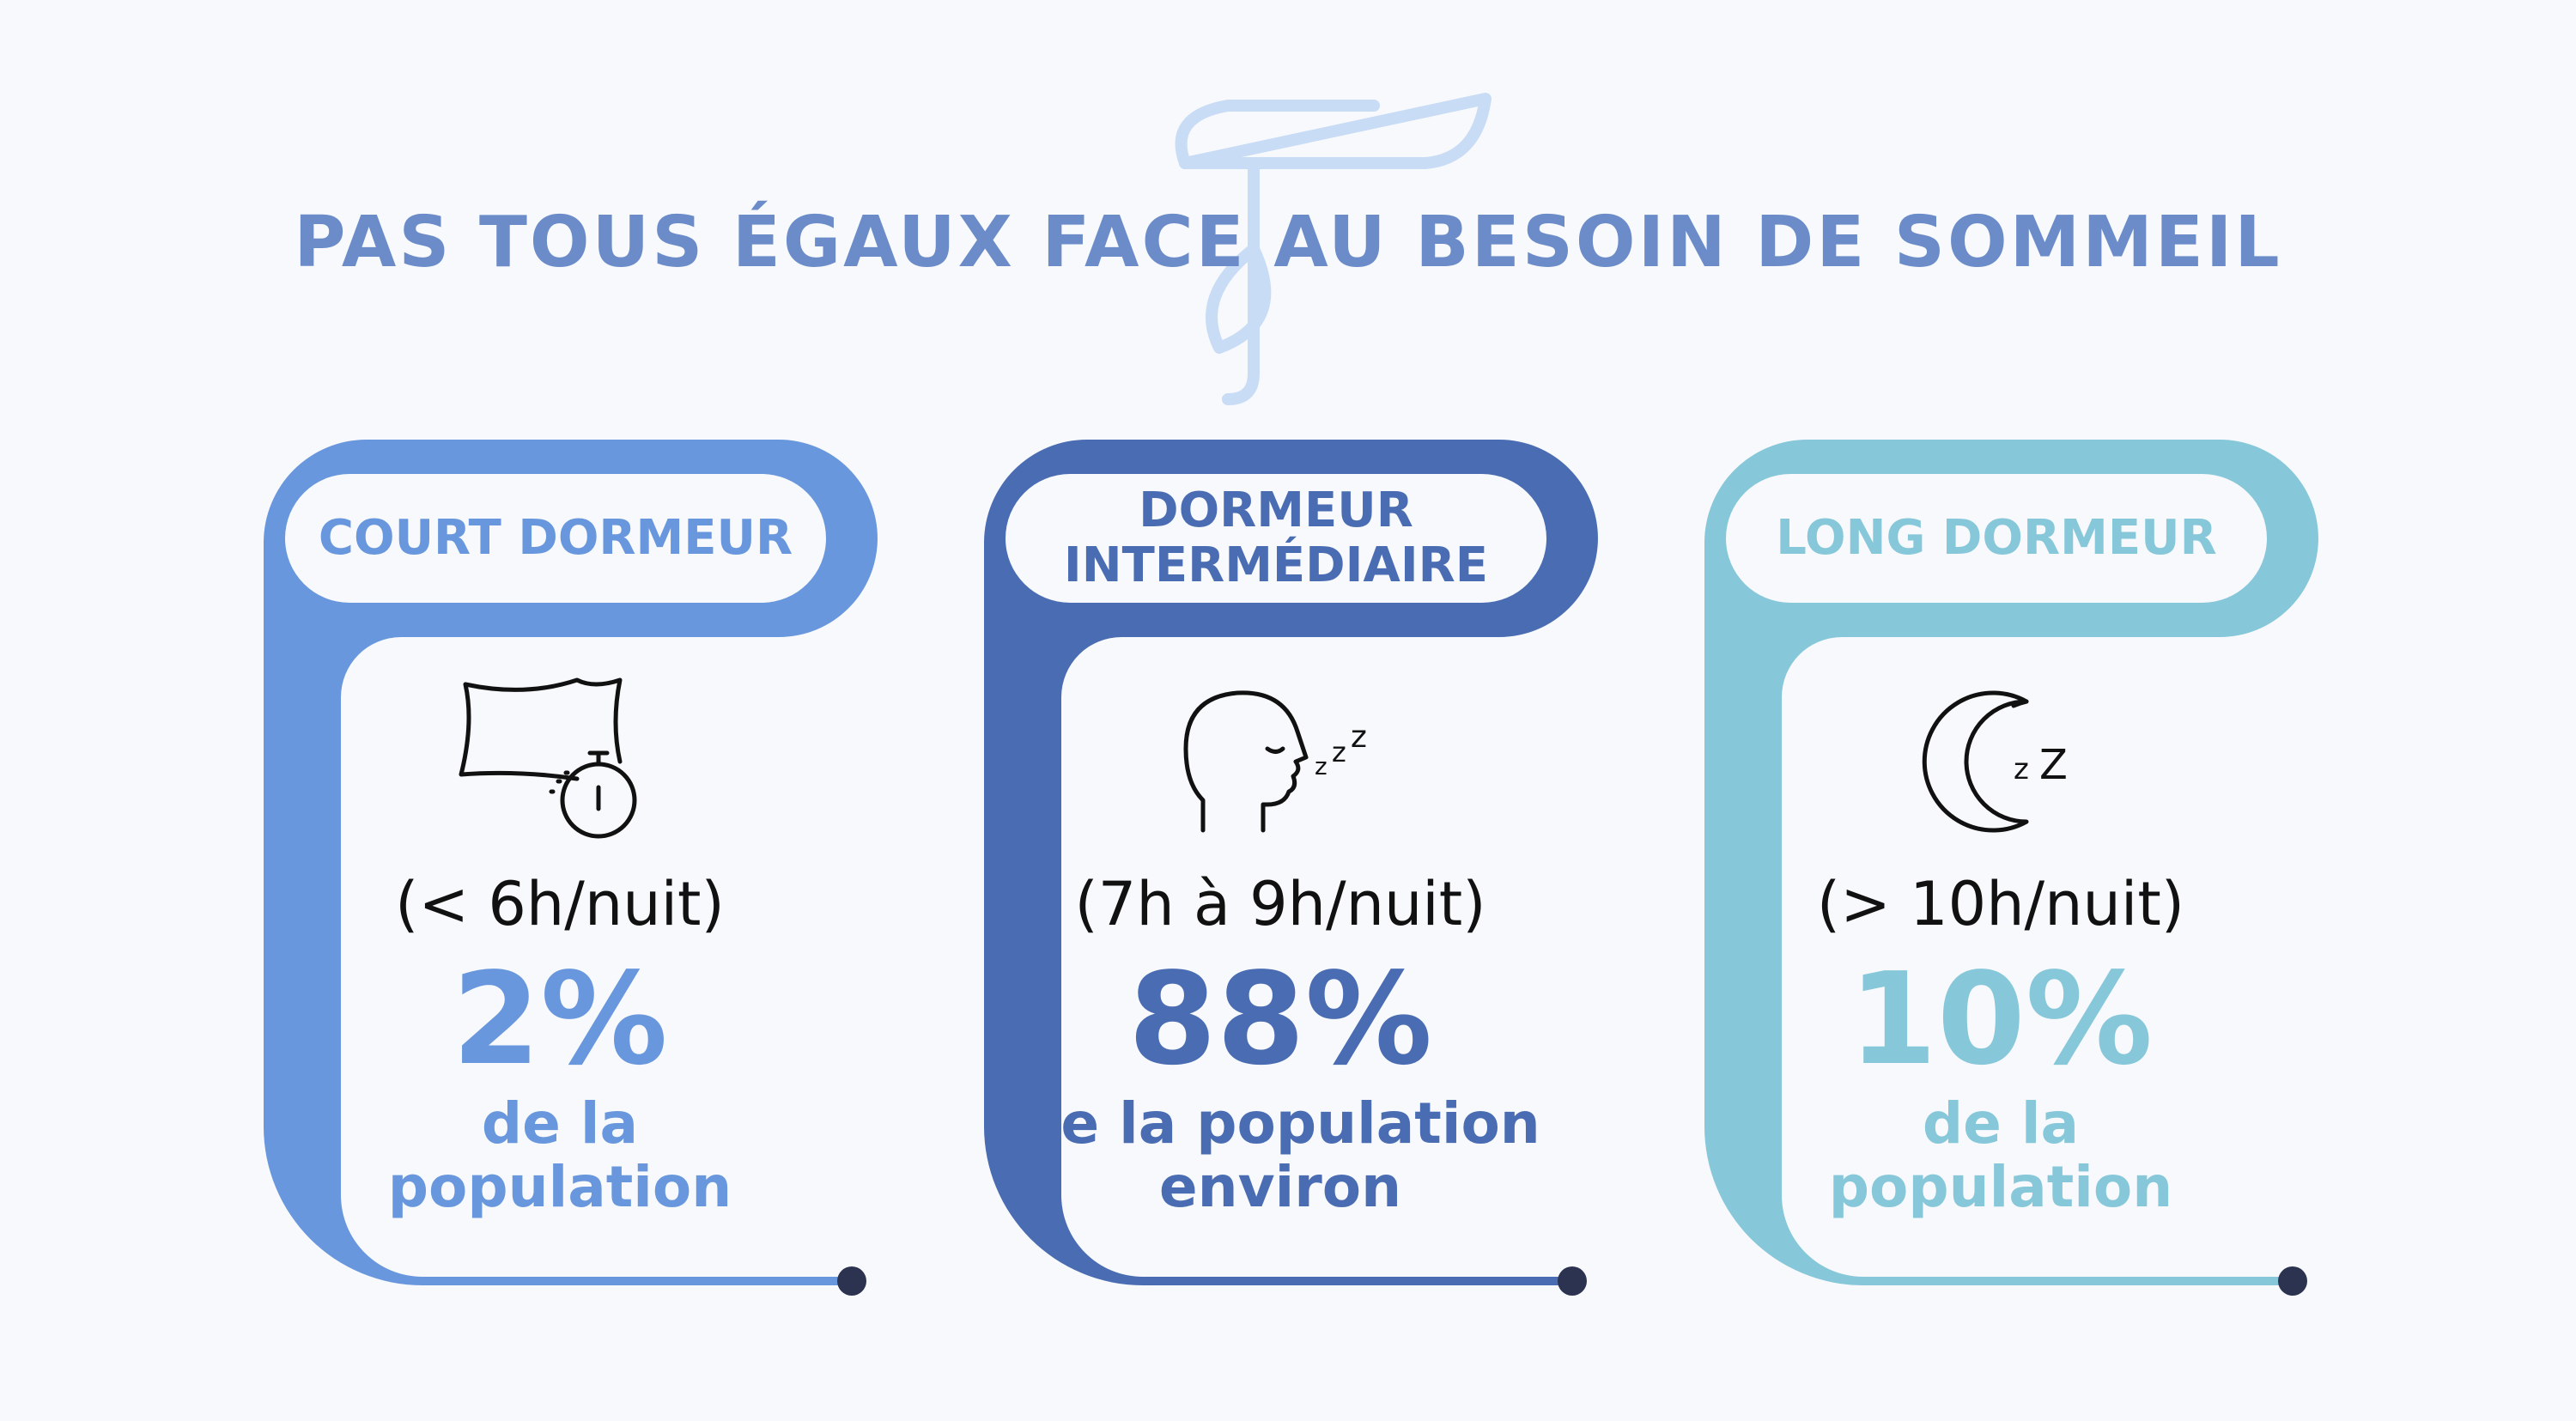  I want to click on page-title: PAS TOUS ÉGAUX FACE AU BESOIN DE SOMMEIL, so click(1288, 242).